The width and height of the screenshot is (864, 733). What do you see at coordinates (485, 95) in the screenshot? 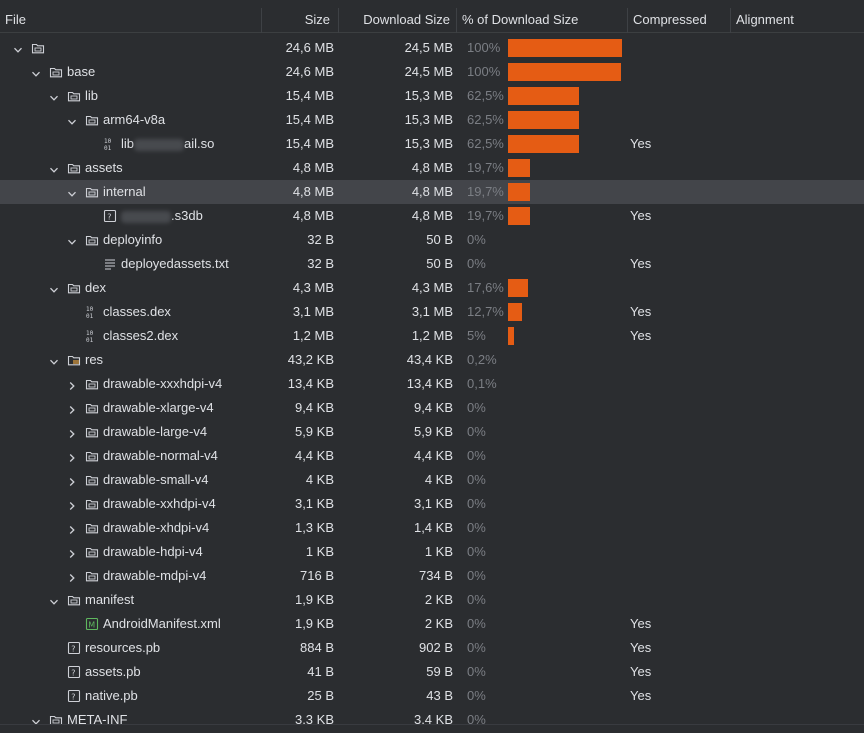
I see `percent-value: 62,5%` at bounding box center [485, 95].